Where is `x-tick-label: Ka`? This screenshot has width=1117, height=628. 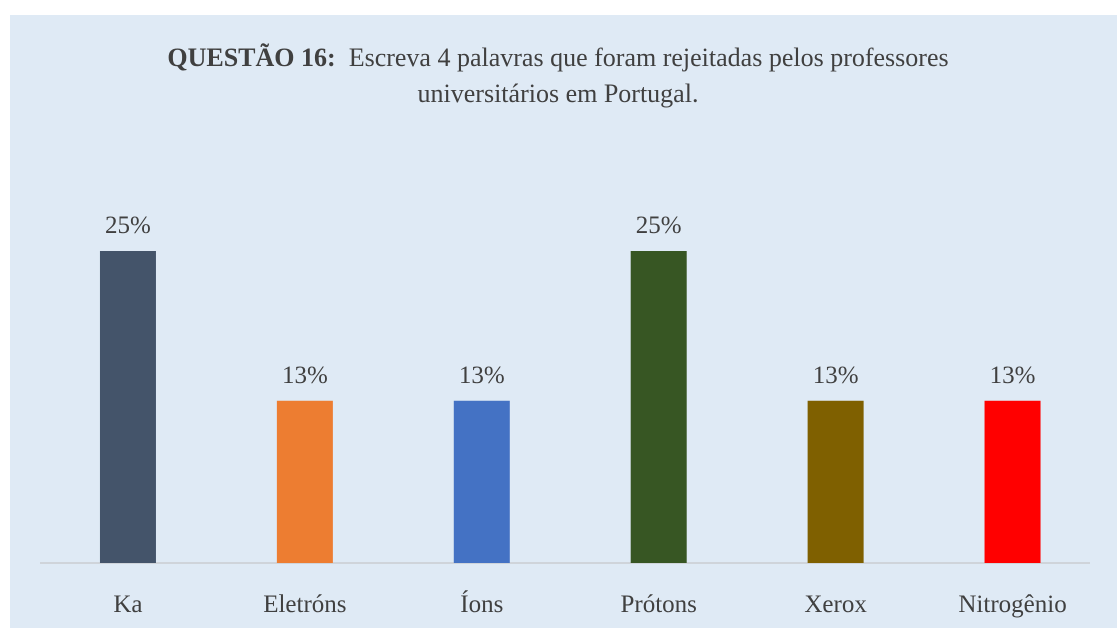
x-tick-label: Ka is located at coordinates (127, 604).